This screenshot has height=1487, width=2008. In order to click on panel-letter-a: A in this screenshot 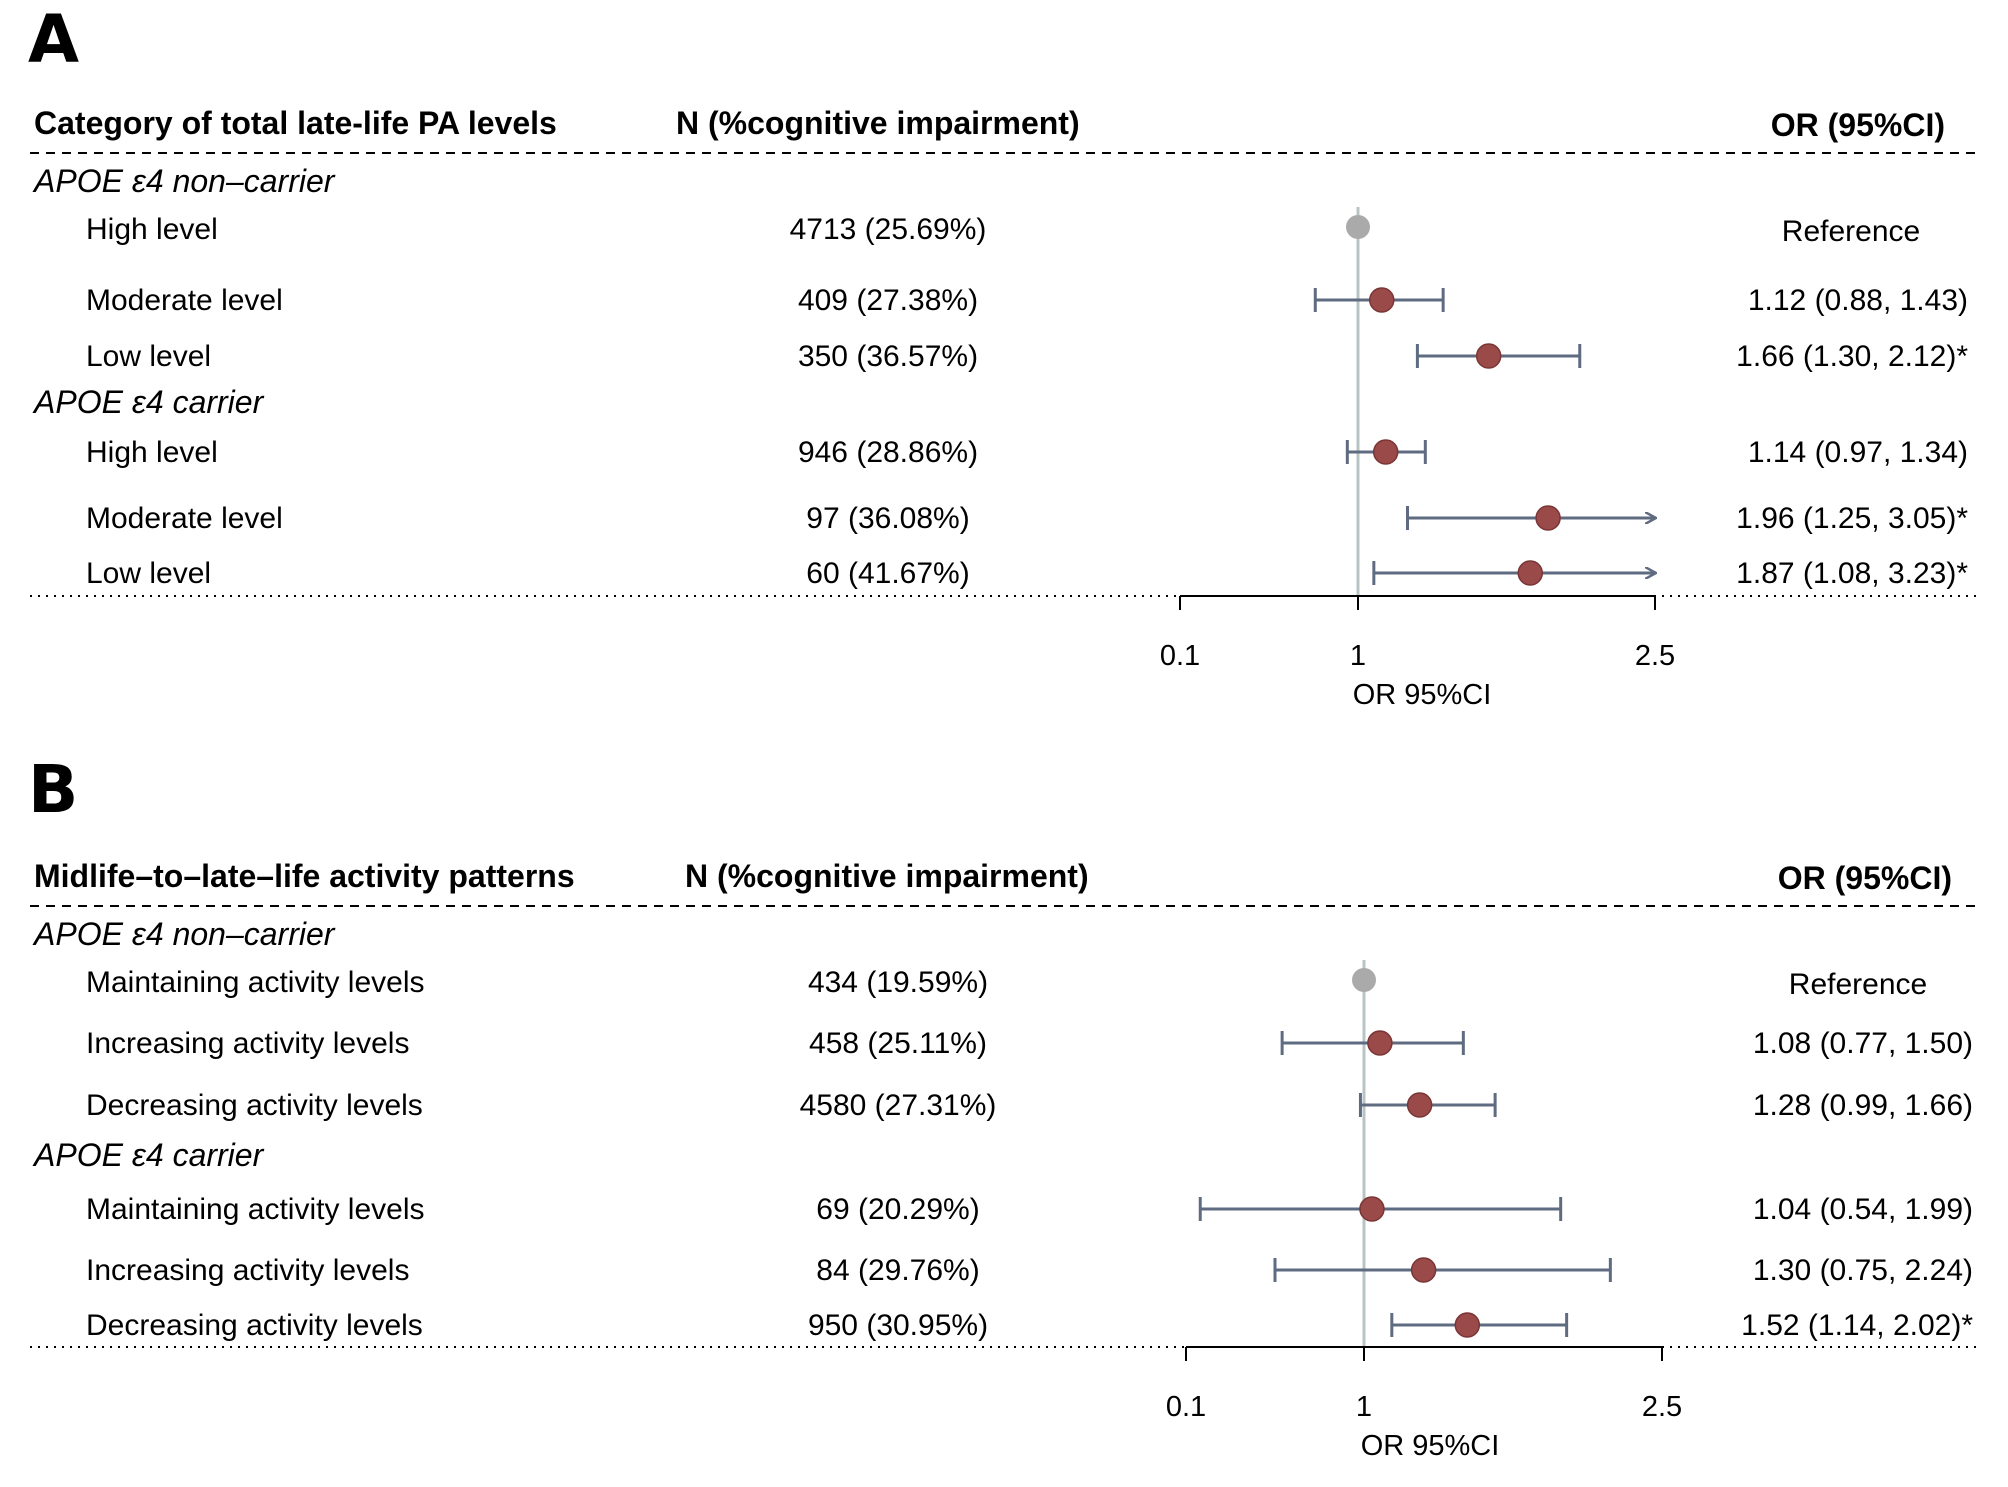, I will do `click(53, 39)`.